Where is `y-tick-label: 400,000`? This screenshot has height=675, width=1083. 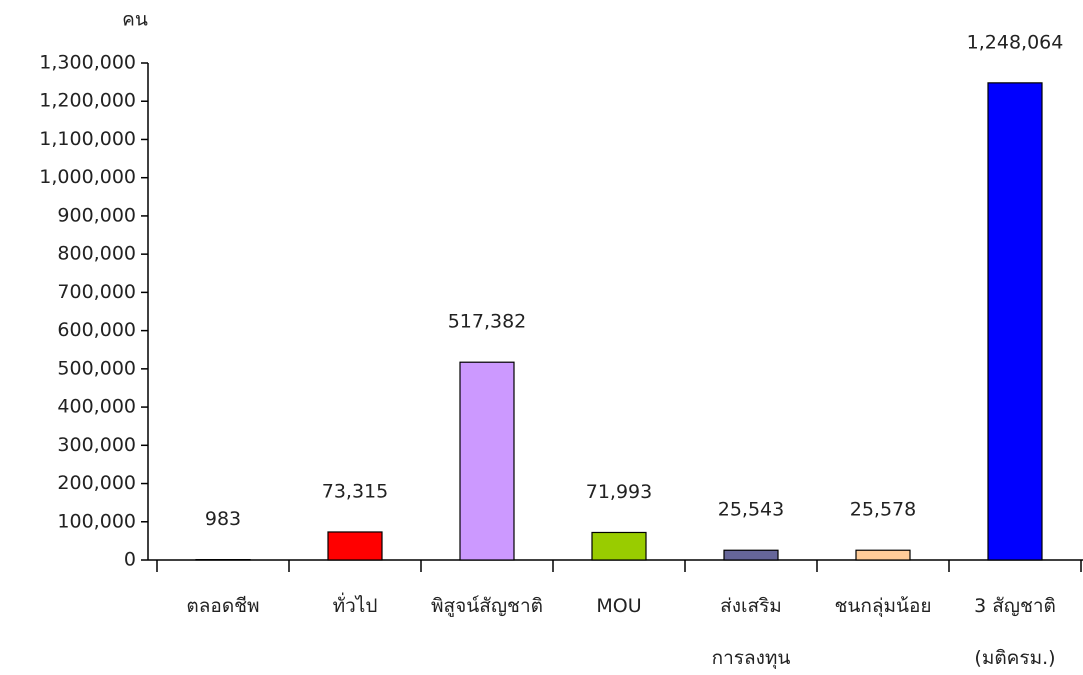 y-tick-label: 400,000 is located at coordinates (96, 407).